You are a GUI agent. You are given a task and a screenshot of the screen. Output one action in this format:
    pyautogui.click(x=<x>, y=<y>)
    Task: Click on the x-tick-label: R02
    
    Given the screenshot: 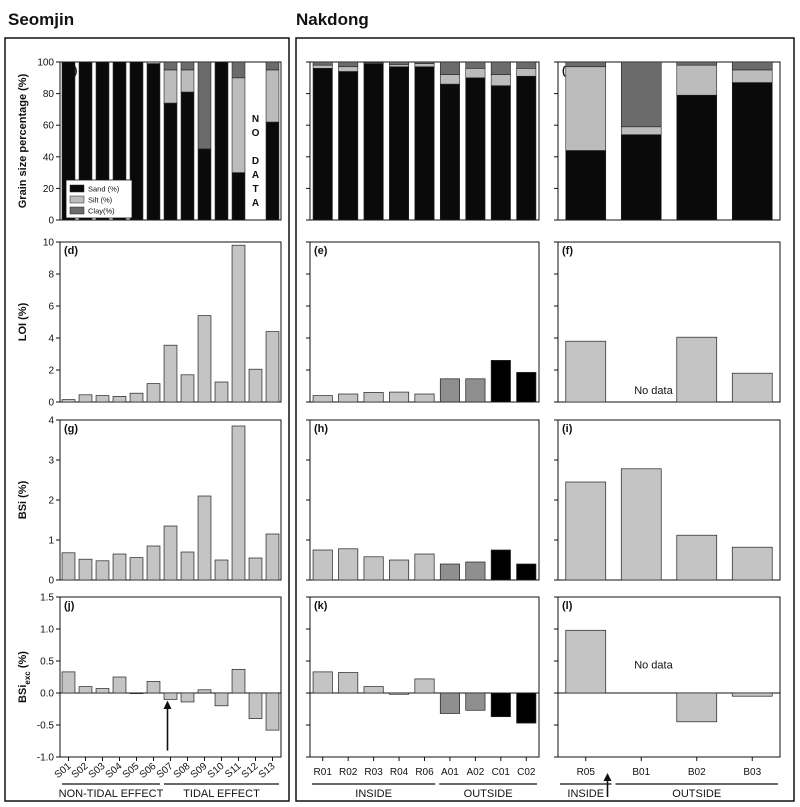 What is the action you would take?
    pyautogui.click(x=348, y=772)
    